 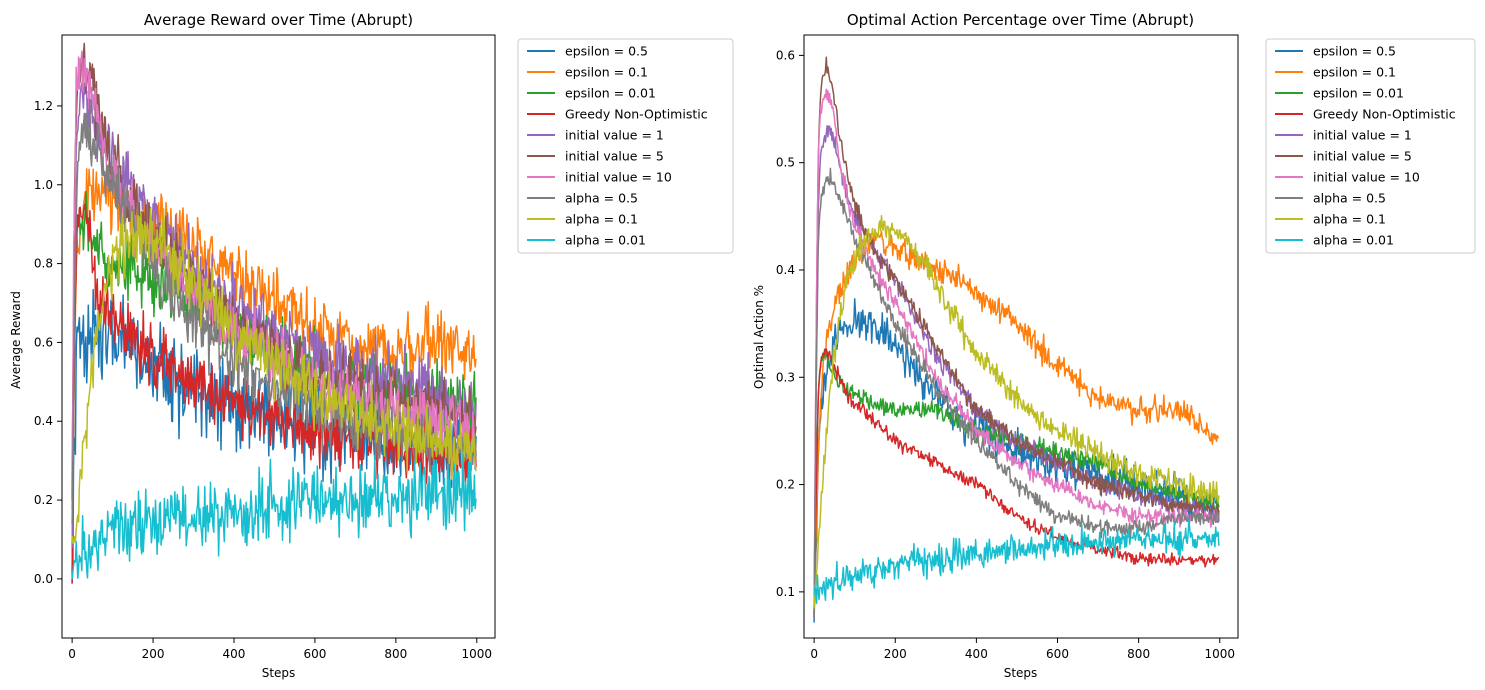 I want to click on y-tick-label: 0.1, so click(x=785, y=592).